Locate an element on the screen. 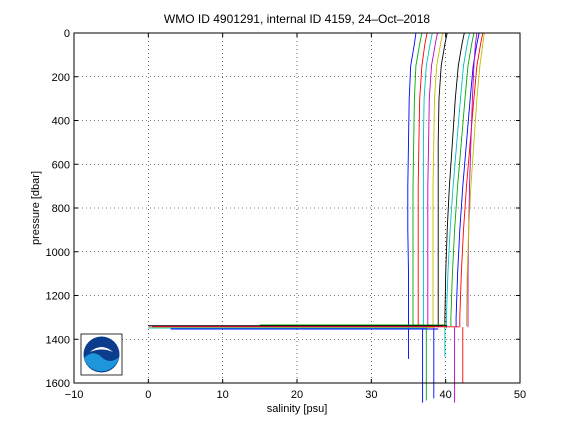 The image size is (576, 432). y-tick-label: 400 is located at coordinates (61, 122).